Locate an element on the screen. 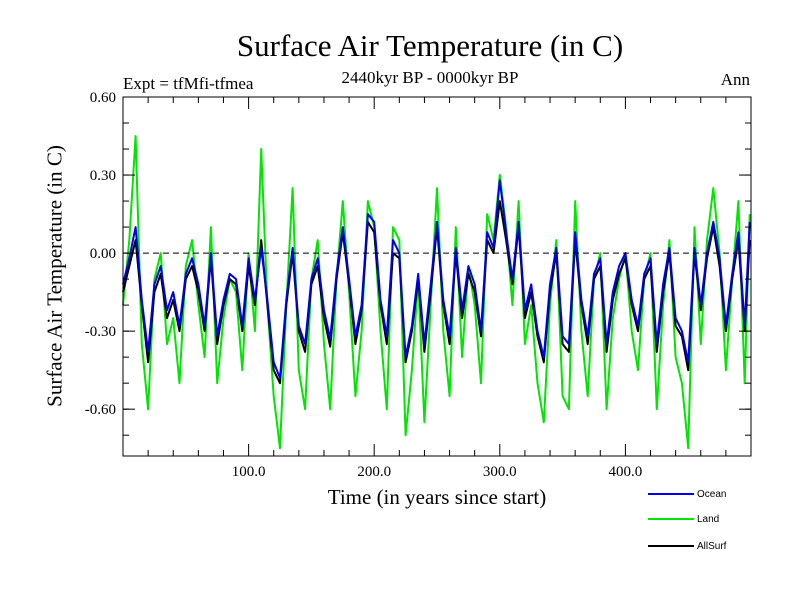 Image resolution: width=800 pixels, height=600 pixels. legend-label-allsurf: AllSurf is located at coordinates (712, 546).